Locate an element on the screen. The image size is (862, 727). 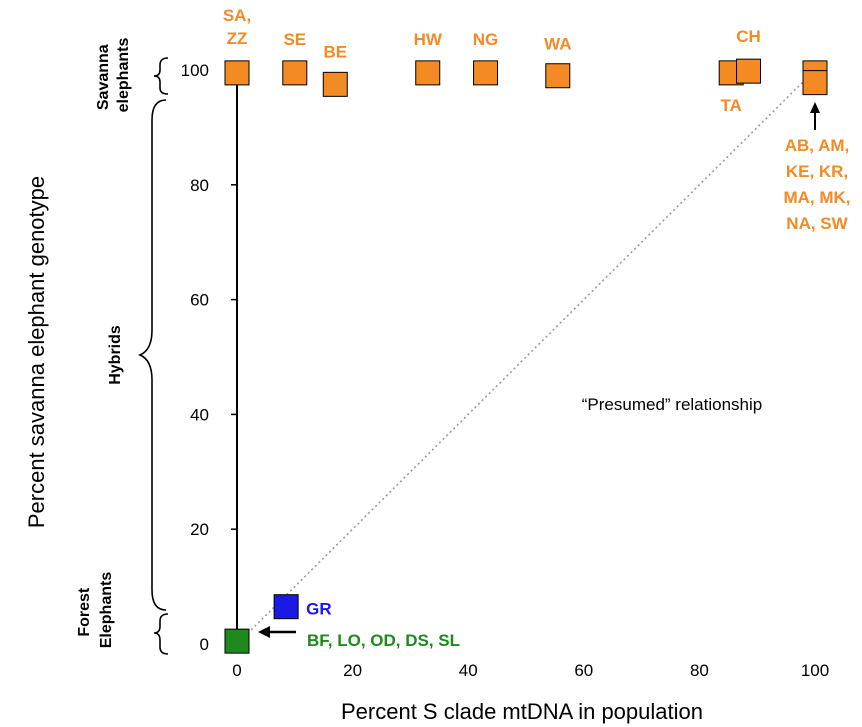
x-tick-label: 40 is located at coordinates (468, 670).